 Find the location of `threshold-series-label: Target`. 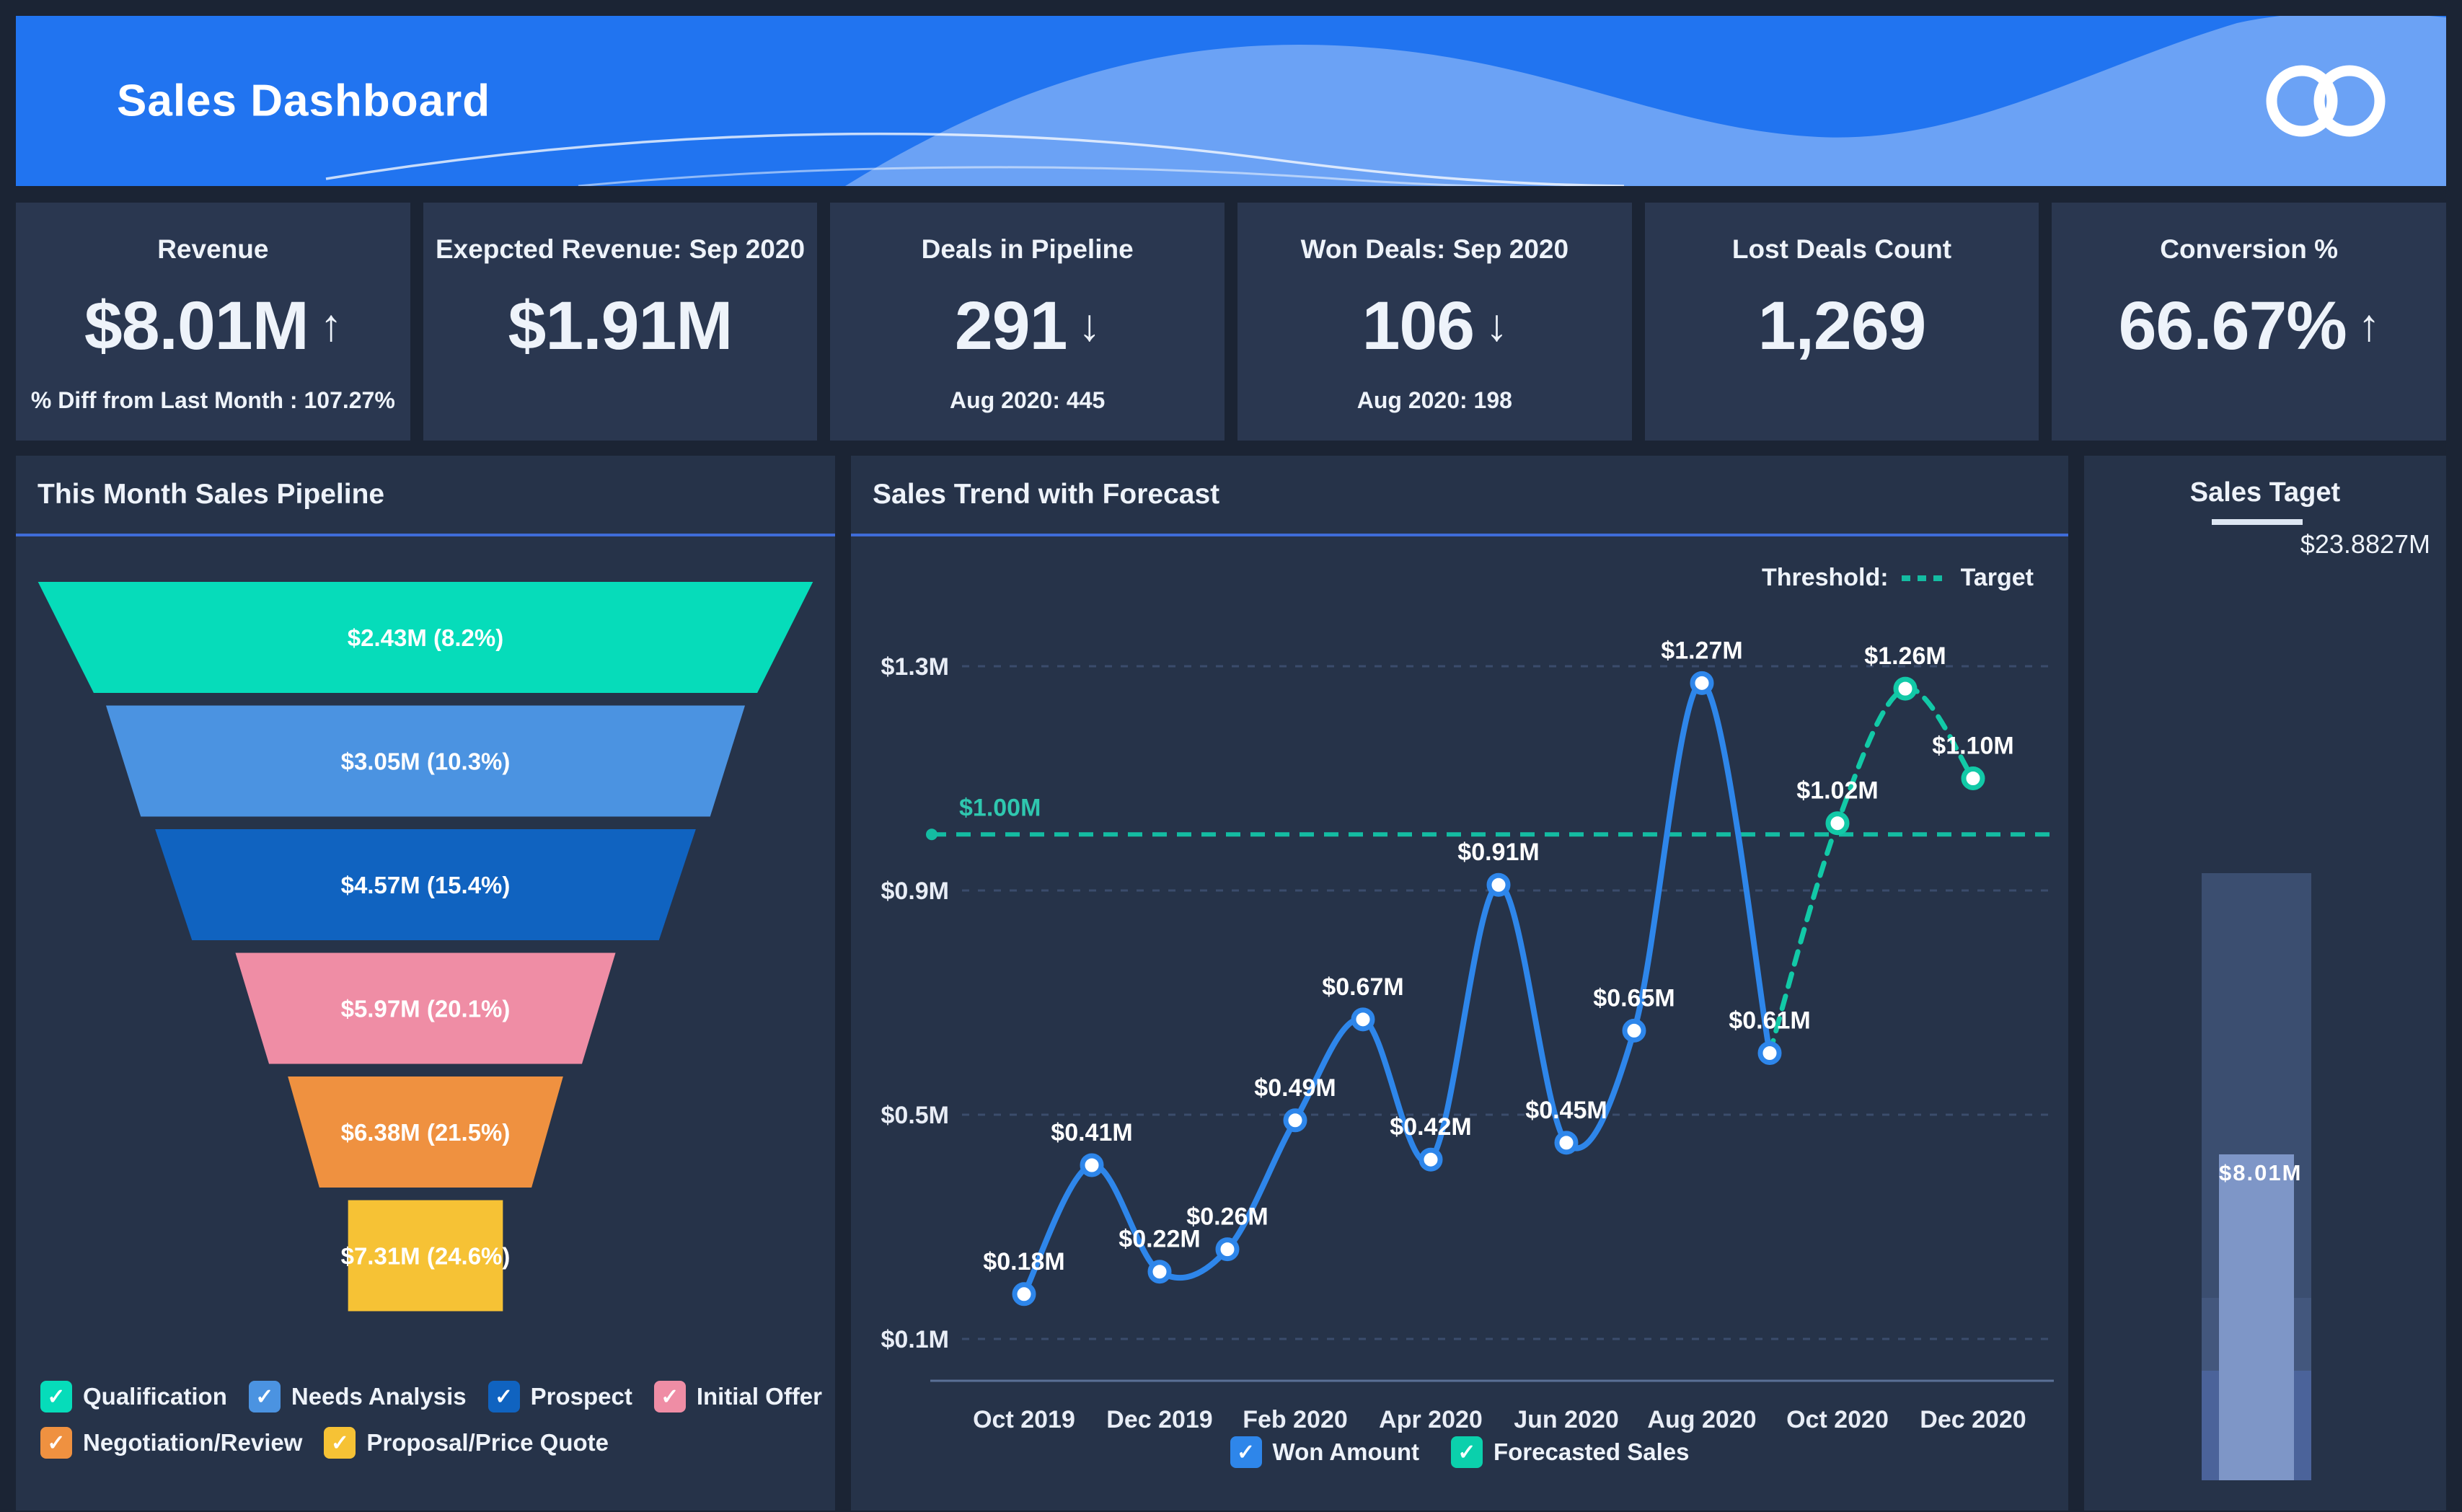

threshold-series-label: Target is located at coordinates (1997, 577).